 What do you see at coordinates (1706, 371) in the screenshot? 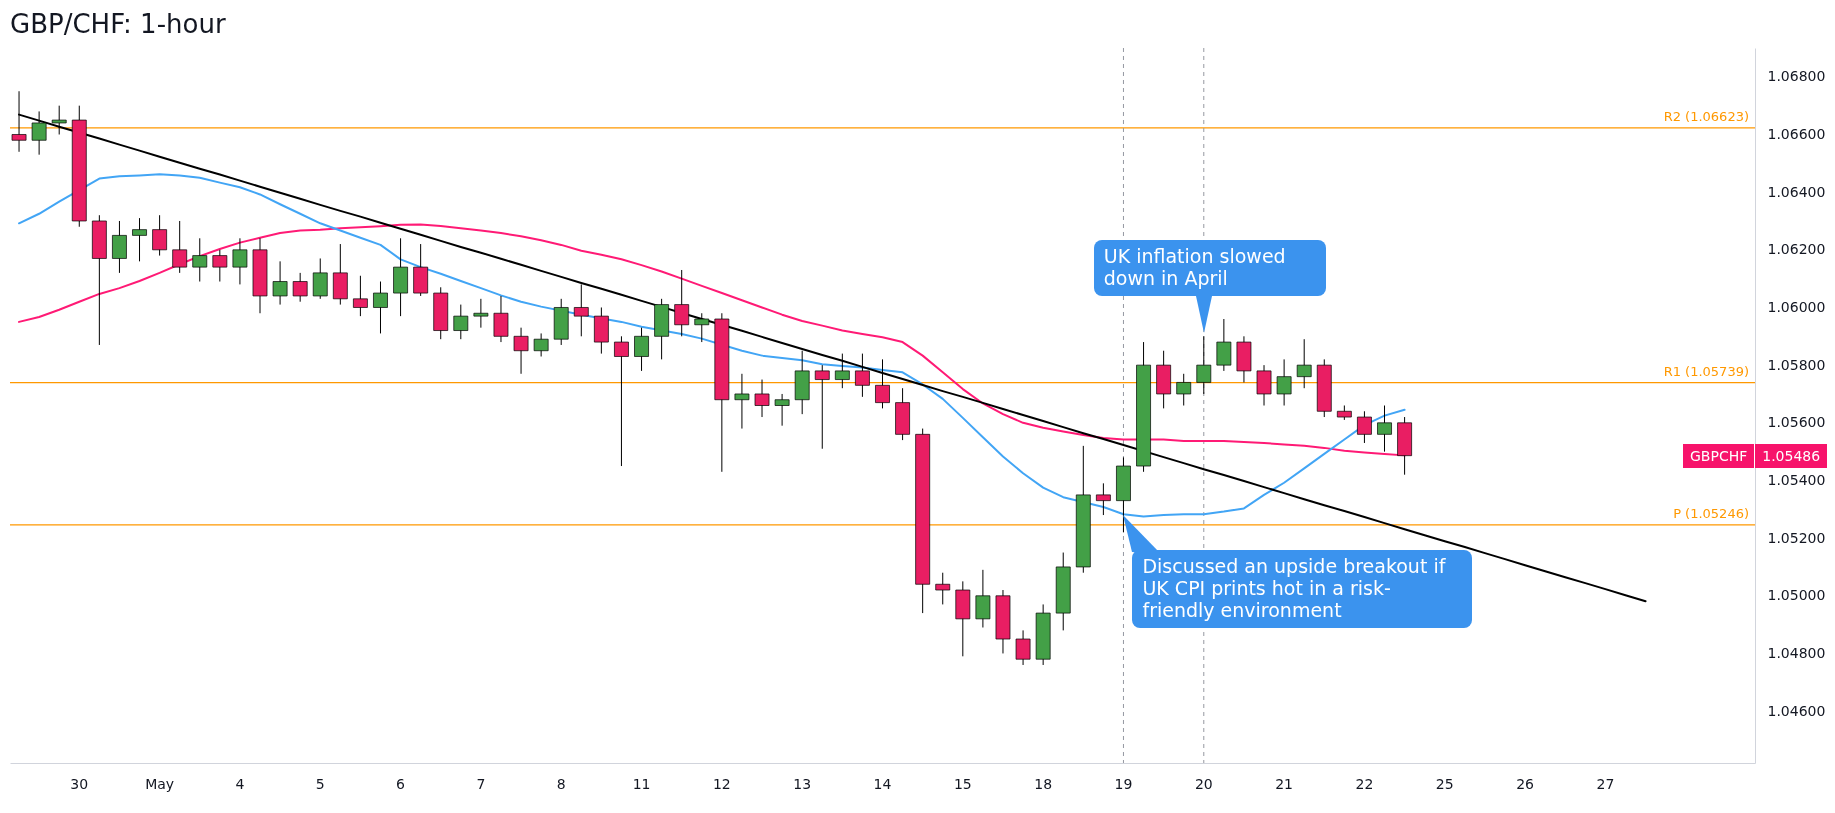
I see `ref-line-label: R1 (1.05739)` at bounding box center [1706, 371].